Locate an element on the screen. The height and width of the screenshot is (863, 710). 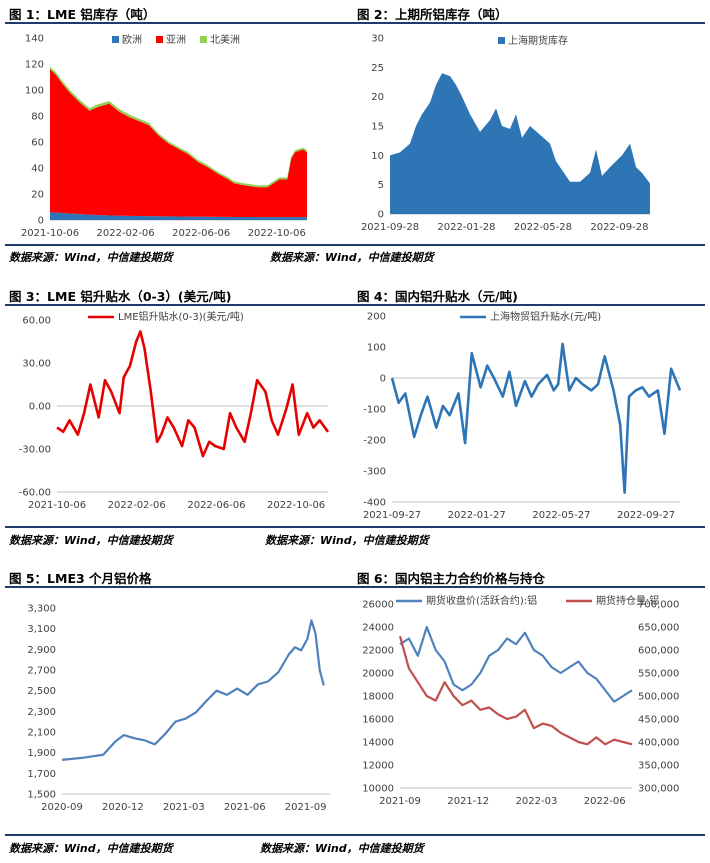
x-tick-label: 2021-03 is located at coordinates (184, 807).